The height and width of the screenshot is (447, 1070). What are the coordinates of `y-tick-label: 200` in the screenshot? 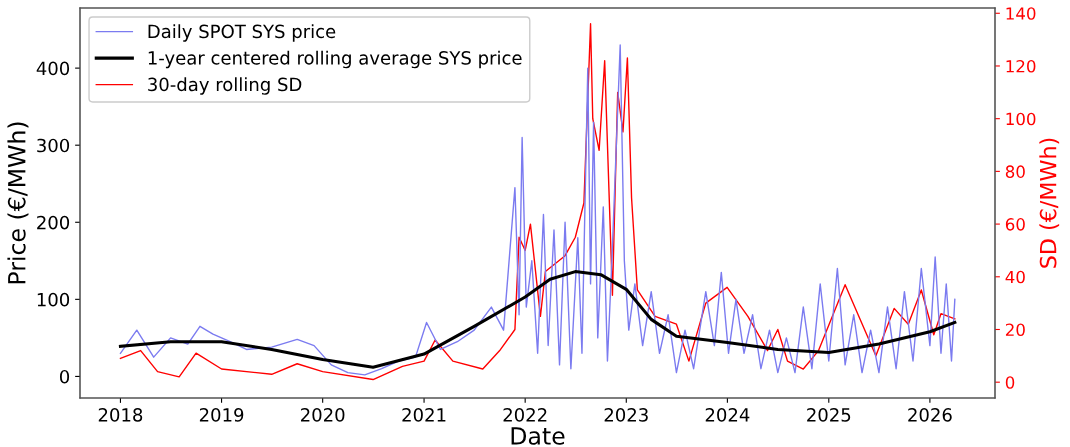 It's located at (53, 222).